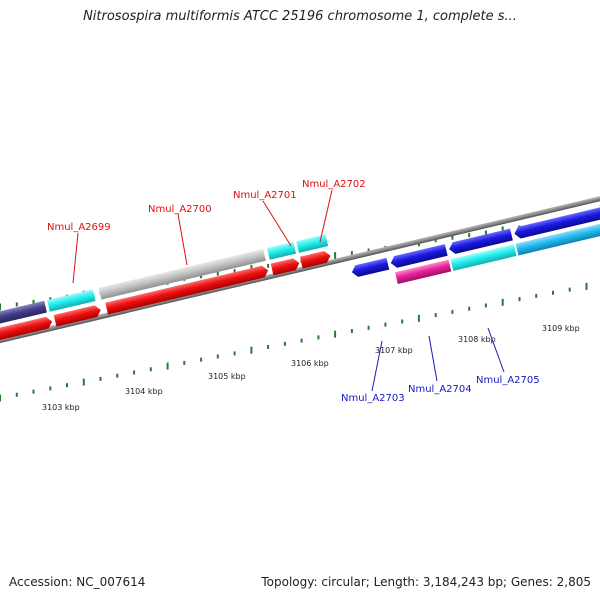  I want to click on callout-line-a2703, so click(377, 366).